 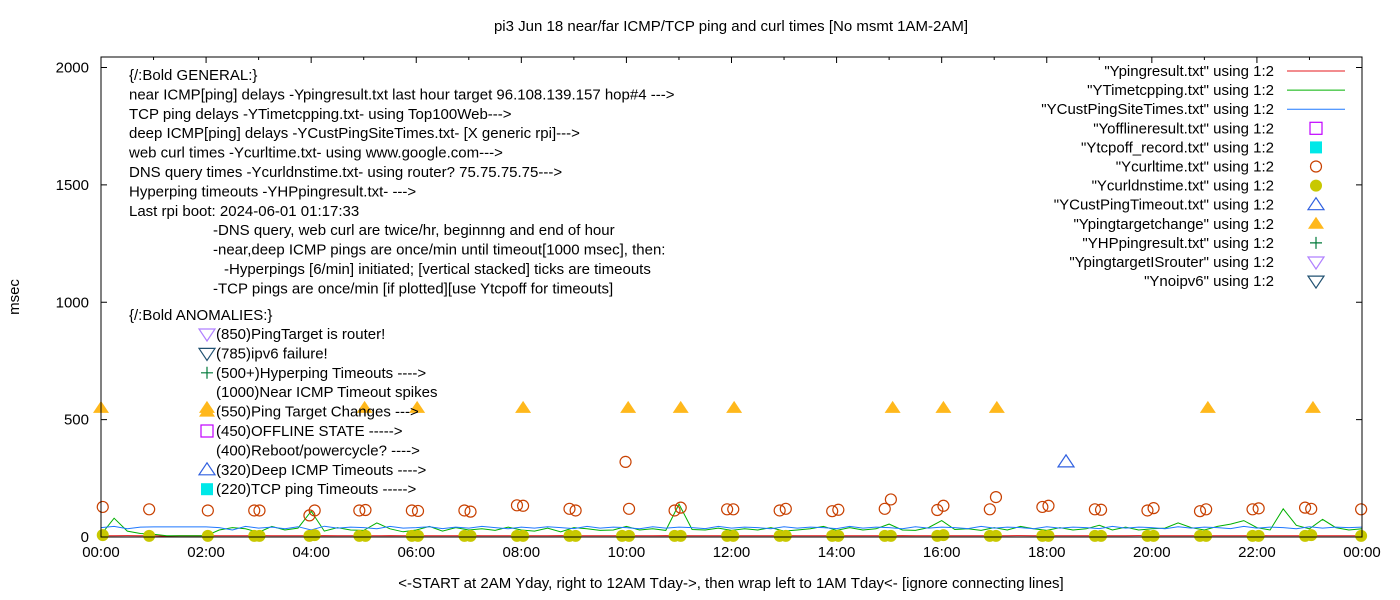 What do you see at coordinates (1047, 552) in the screenshot?
I see `x-tick-label: 18:00` at bounding box center [1047, 552].